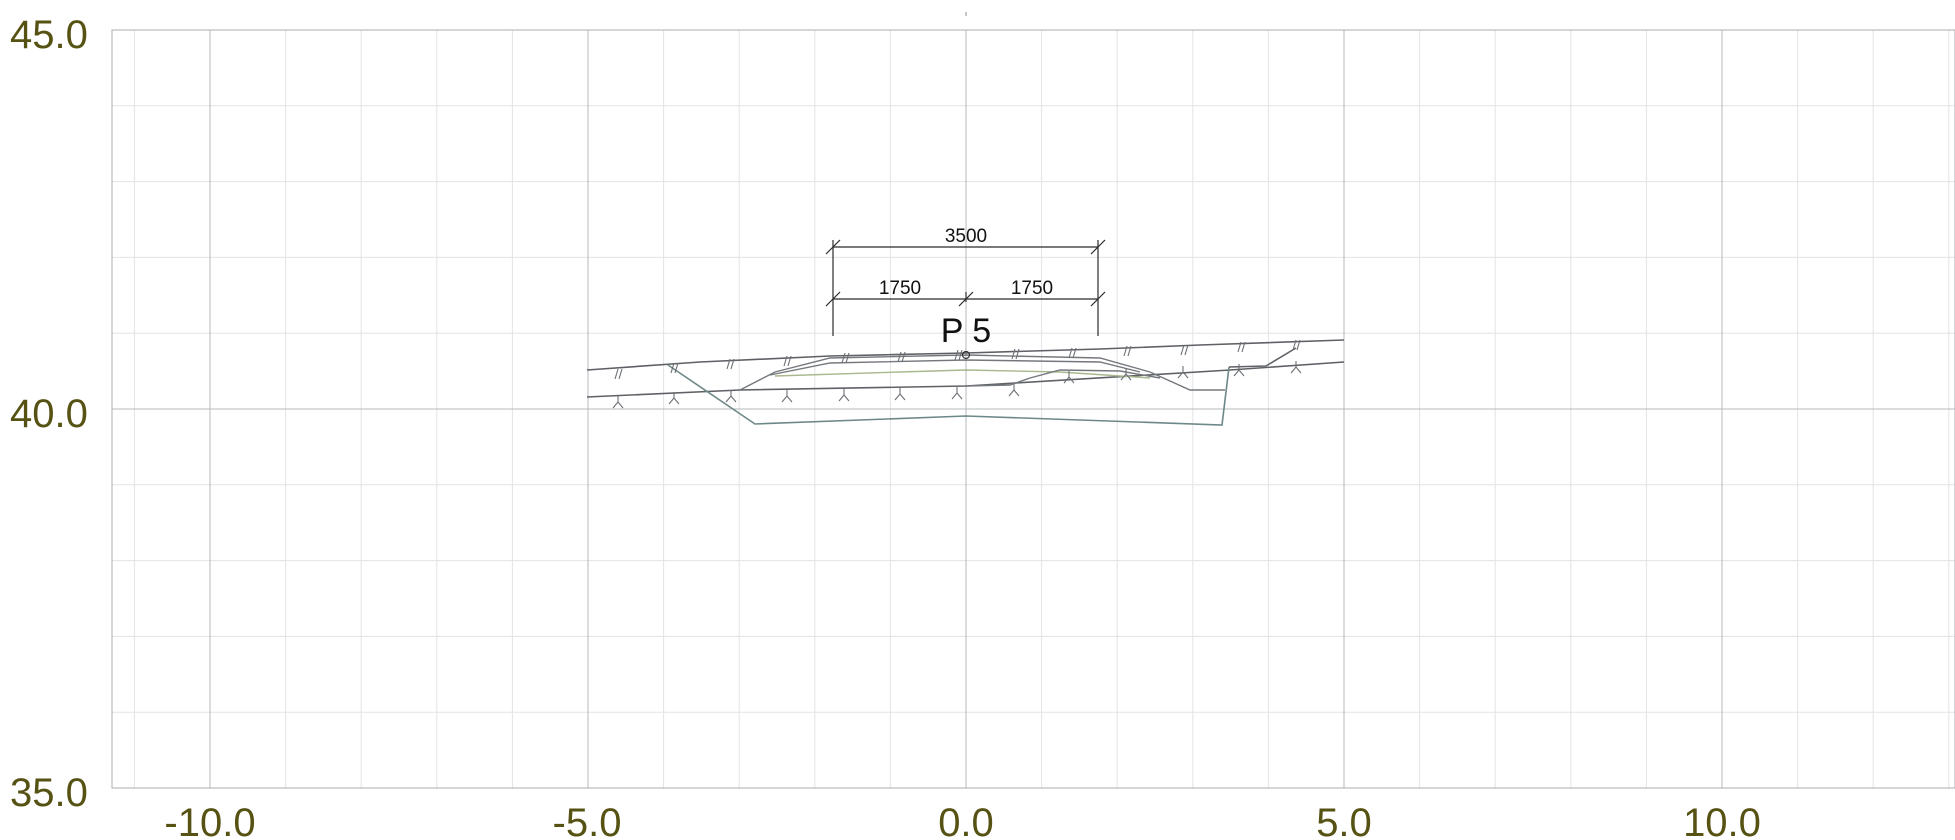  I want to click on ground-surface-line, so click(965, 355).